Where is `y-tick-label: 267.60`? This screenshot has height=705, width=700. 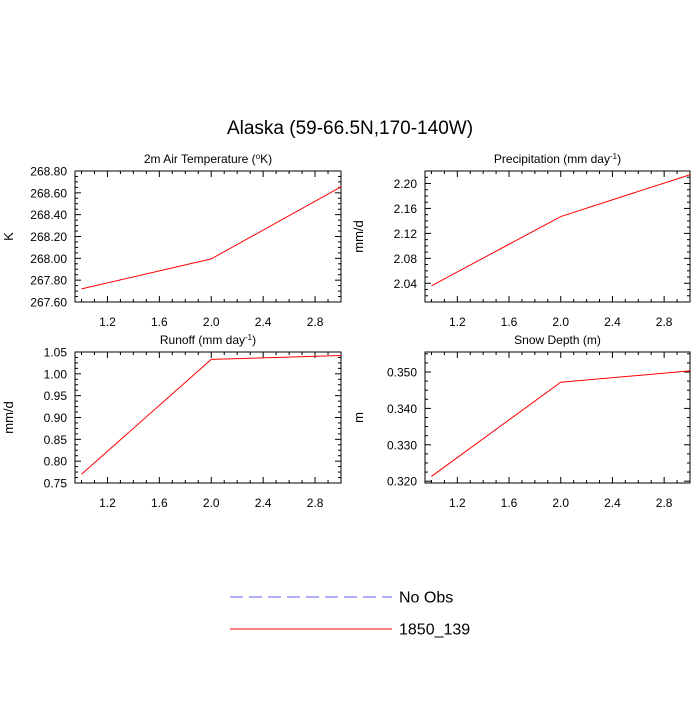 y-tick-label: 267.60 is located at coordinates (48, 303).